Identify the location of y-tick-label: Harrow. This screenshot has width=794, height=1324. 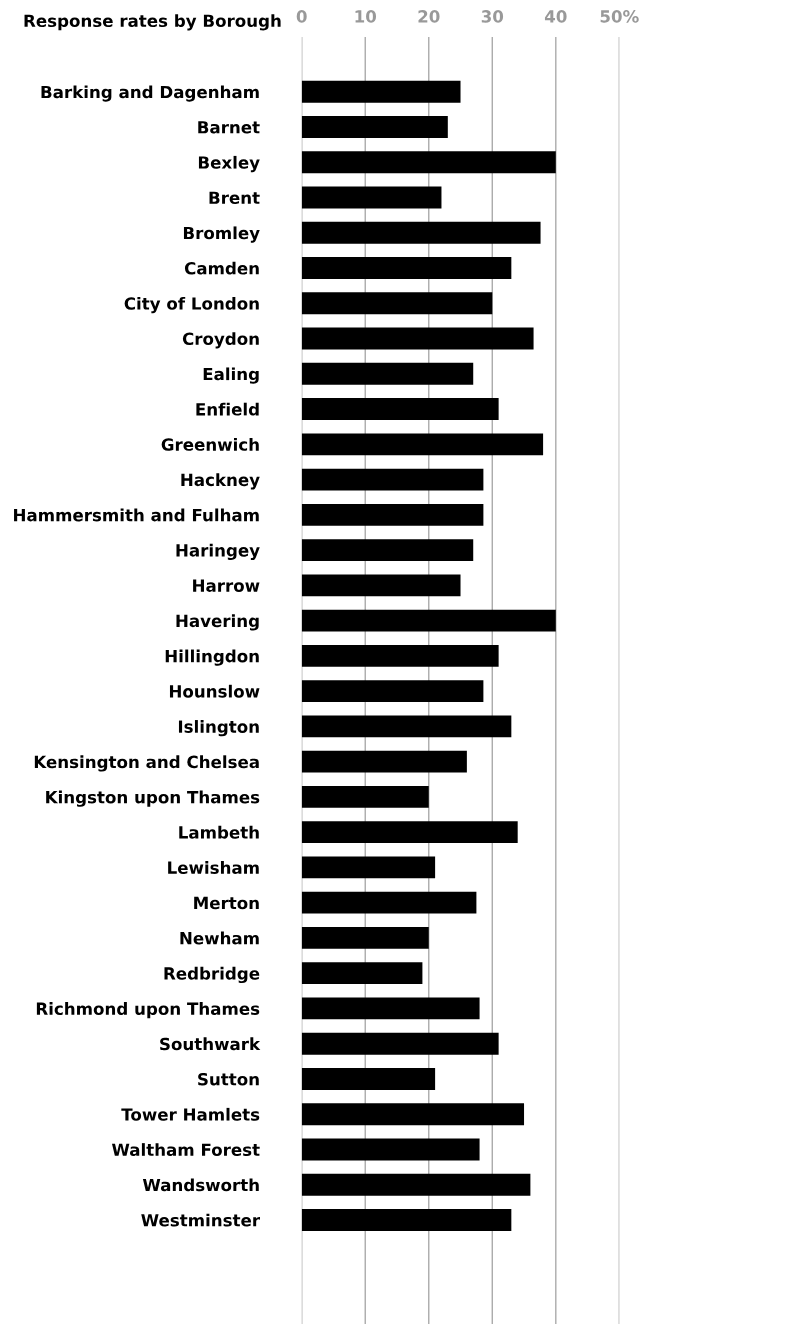
(226, 585).